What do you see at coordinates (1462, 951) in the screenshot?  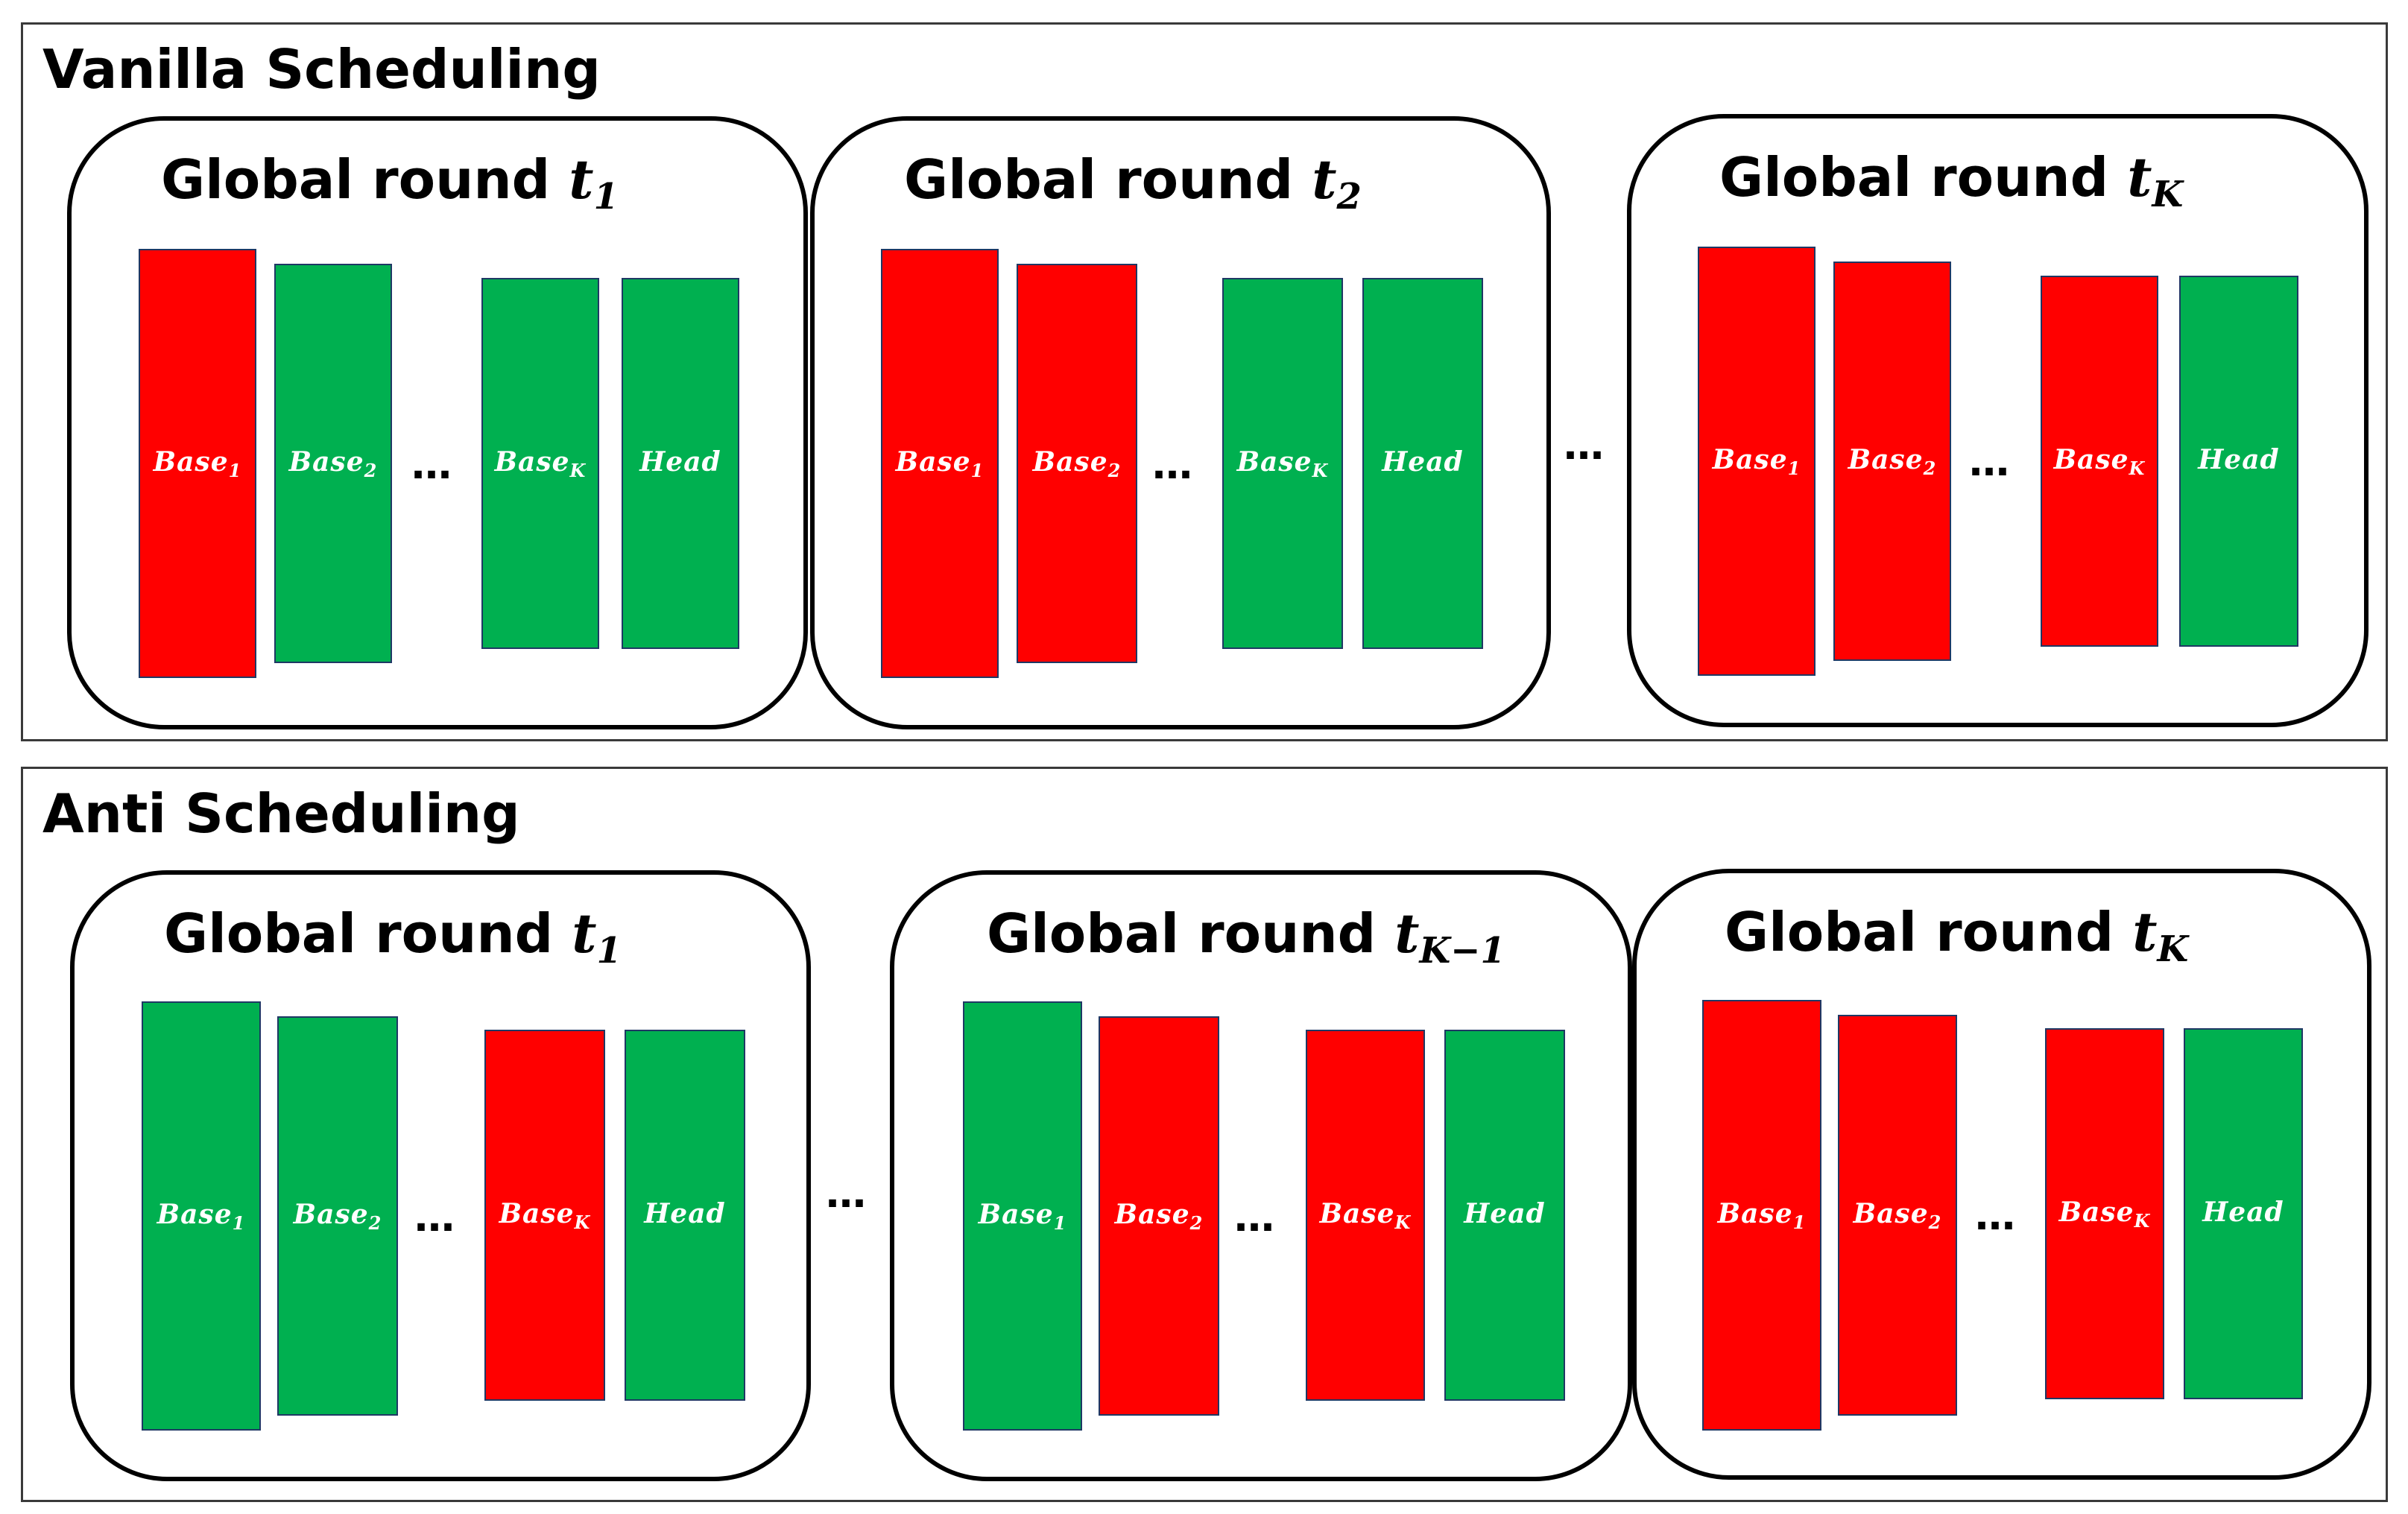 I see `round-subscript: K−1` at bounding box center [1462, 951].